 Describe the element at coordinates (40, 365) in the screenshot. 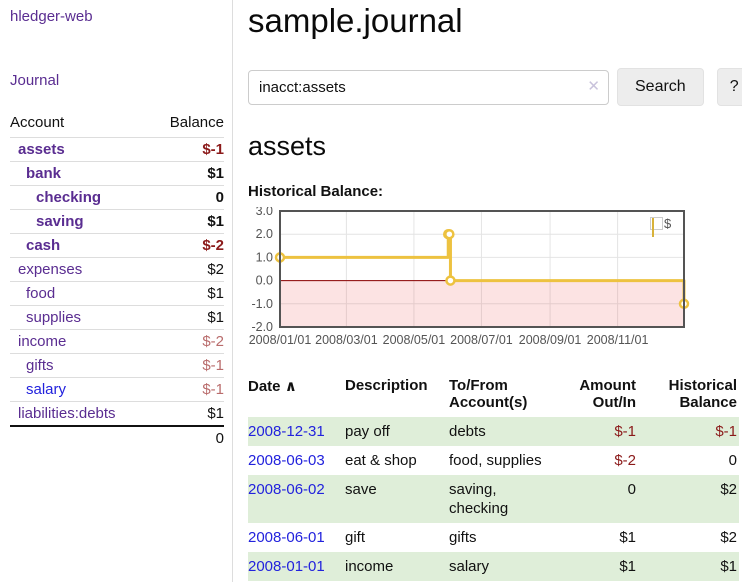

I see `account-link: gifts` at that location.